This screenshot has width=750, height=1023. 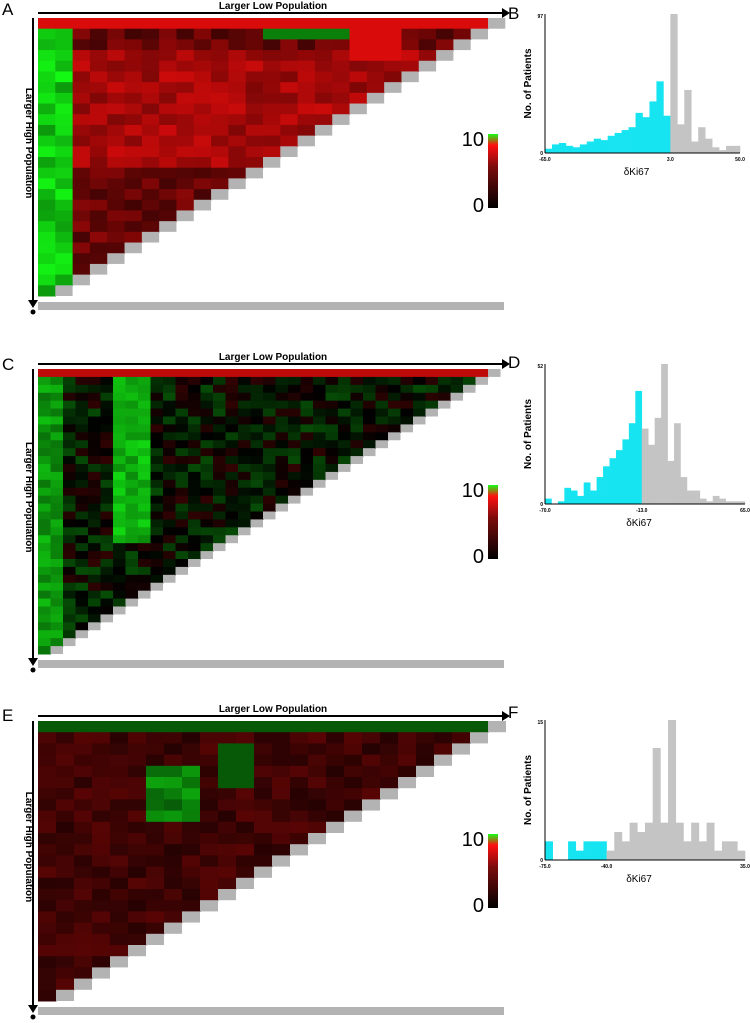 What do you see at coordinates (513, 712) in the screenshot?
I see `panel-letter-f: F` at bounding box center [513, 712].